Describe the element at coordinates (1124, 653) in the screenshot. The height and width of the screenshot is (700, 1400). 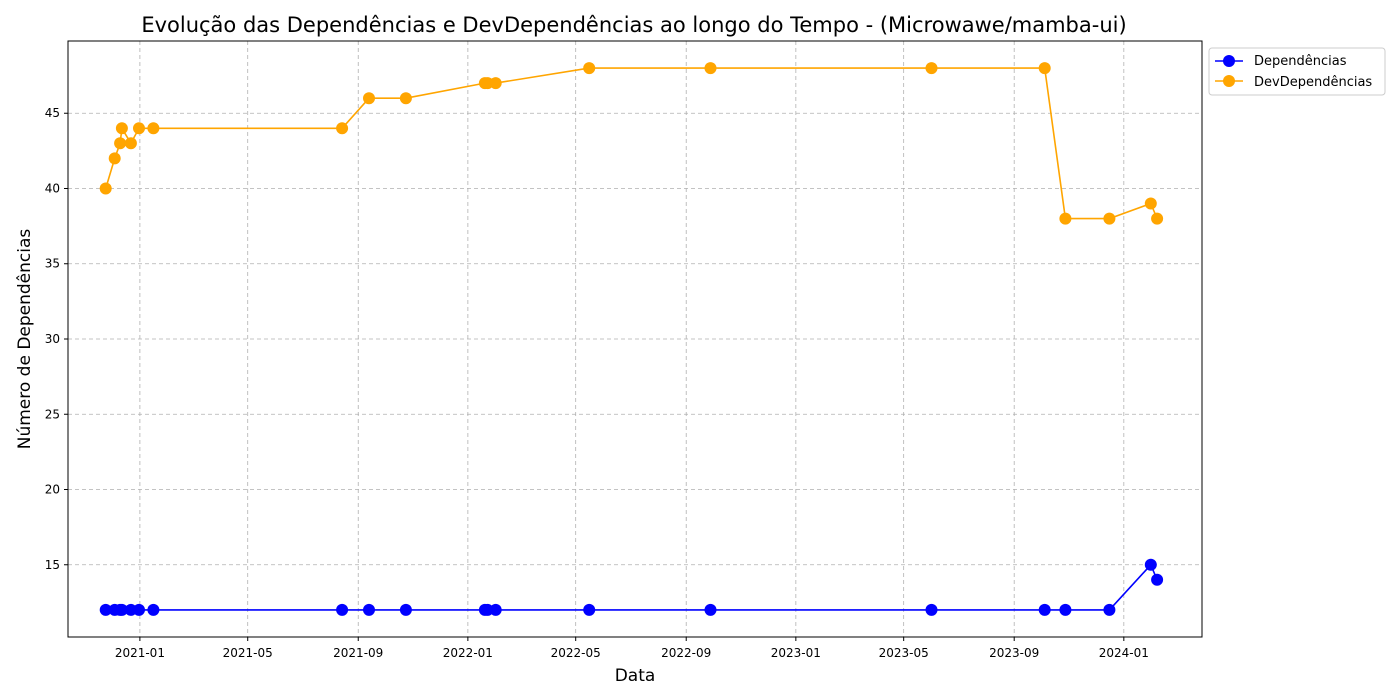
I see `x-tick-label: 2024-01` at that location.